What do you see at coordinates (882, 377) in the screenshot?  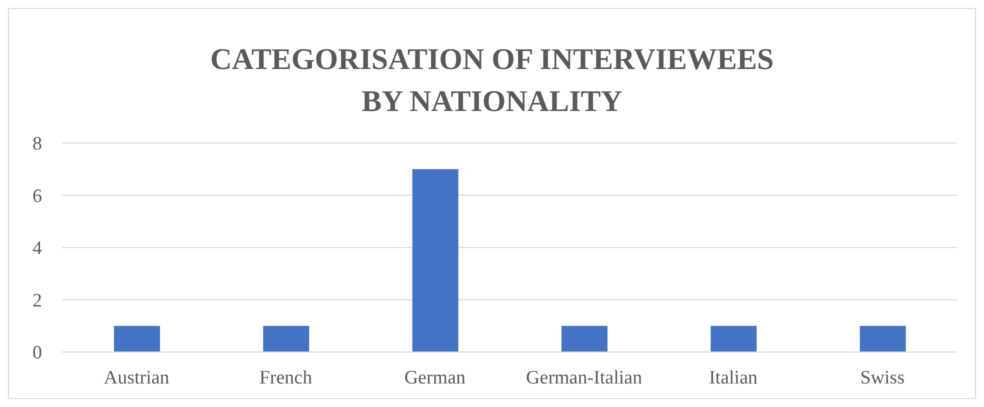 I see `x-tick-label: Swiss` at bounding box center [882, 377].